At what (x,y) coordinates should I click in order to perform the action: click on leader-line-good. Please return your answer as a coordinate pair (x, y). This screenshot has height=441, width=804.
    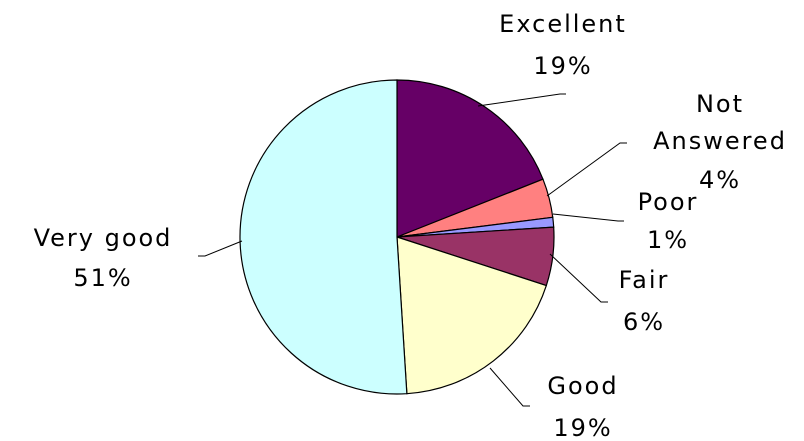
    Looking at the image, I should click on (509, 387).